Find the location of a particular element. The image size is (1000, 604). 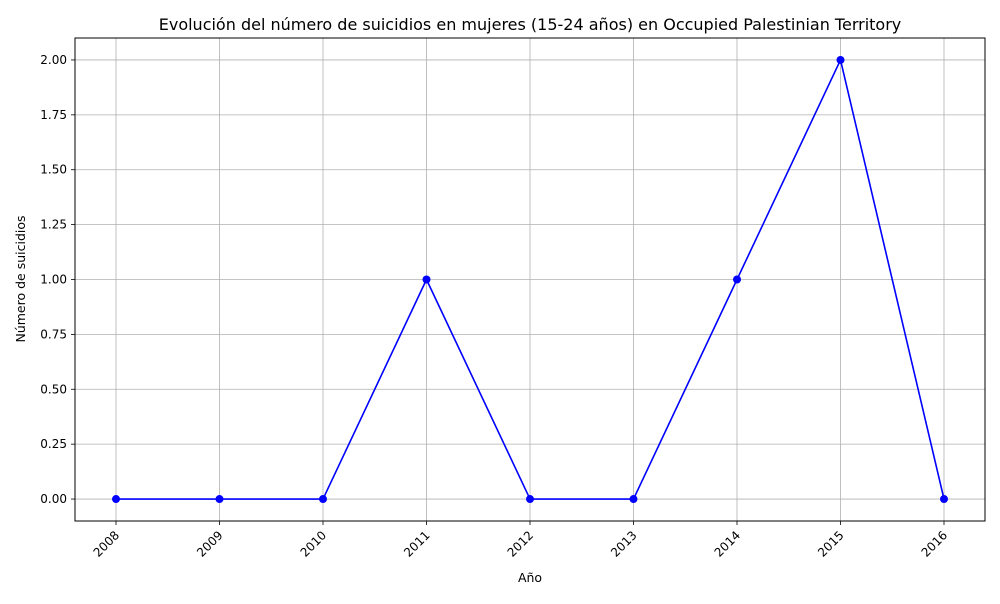

x-tick-label: 2011 is located at coordinates (416, 543).